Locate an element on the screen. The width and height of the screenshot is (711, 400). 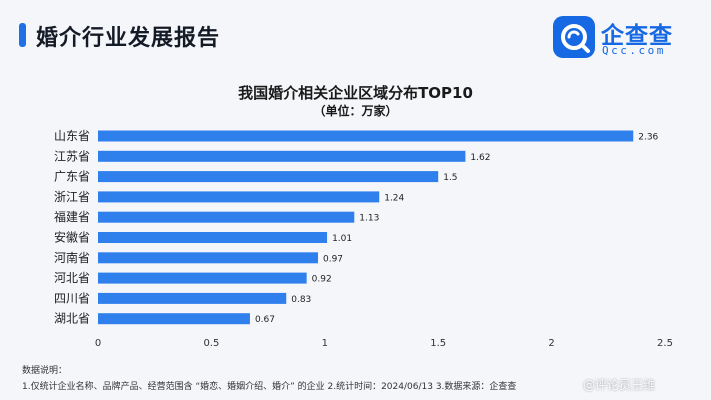
header-accent-bar is located at coordinates (22, 35).